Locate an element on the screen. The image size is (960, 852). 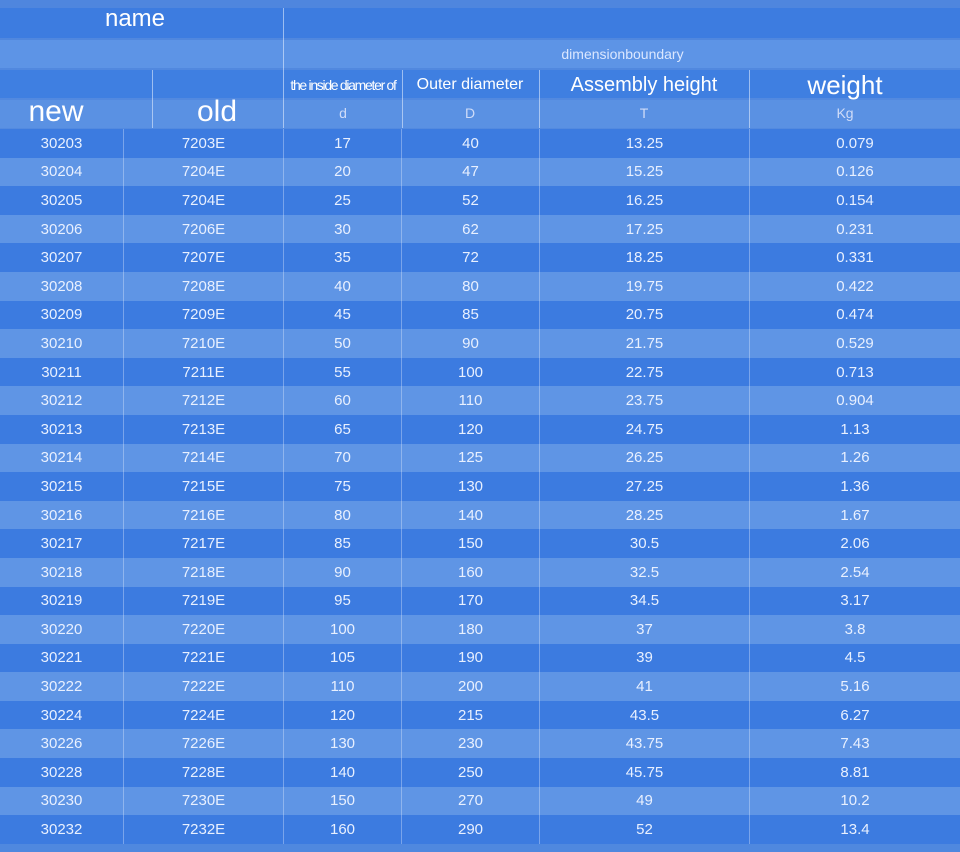
cell-new-model: 30230 is located at coordinates (62, 801).